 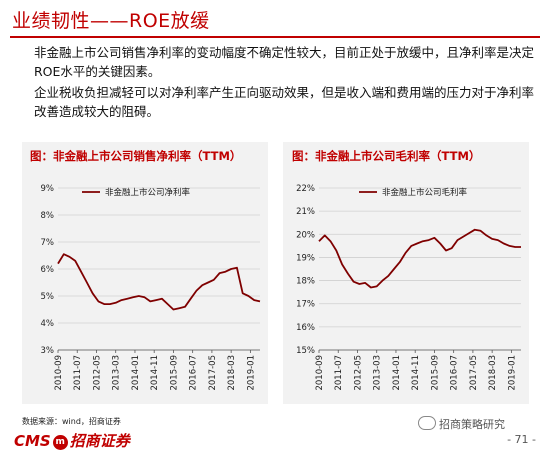 What do you see at coordinates (48, 270) in the screenshot?
I see `y-tick-label: 6%` at bounding box center [48, 270].